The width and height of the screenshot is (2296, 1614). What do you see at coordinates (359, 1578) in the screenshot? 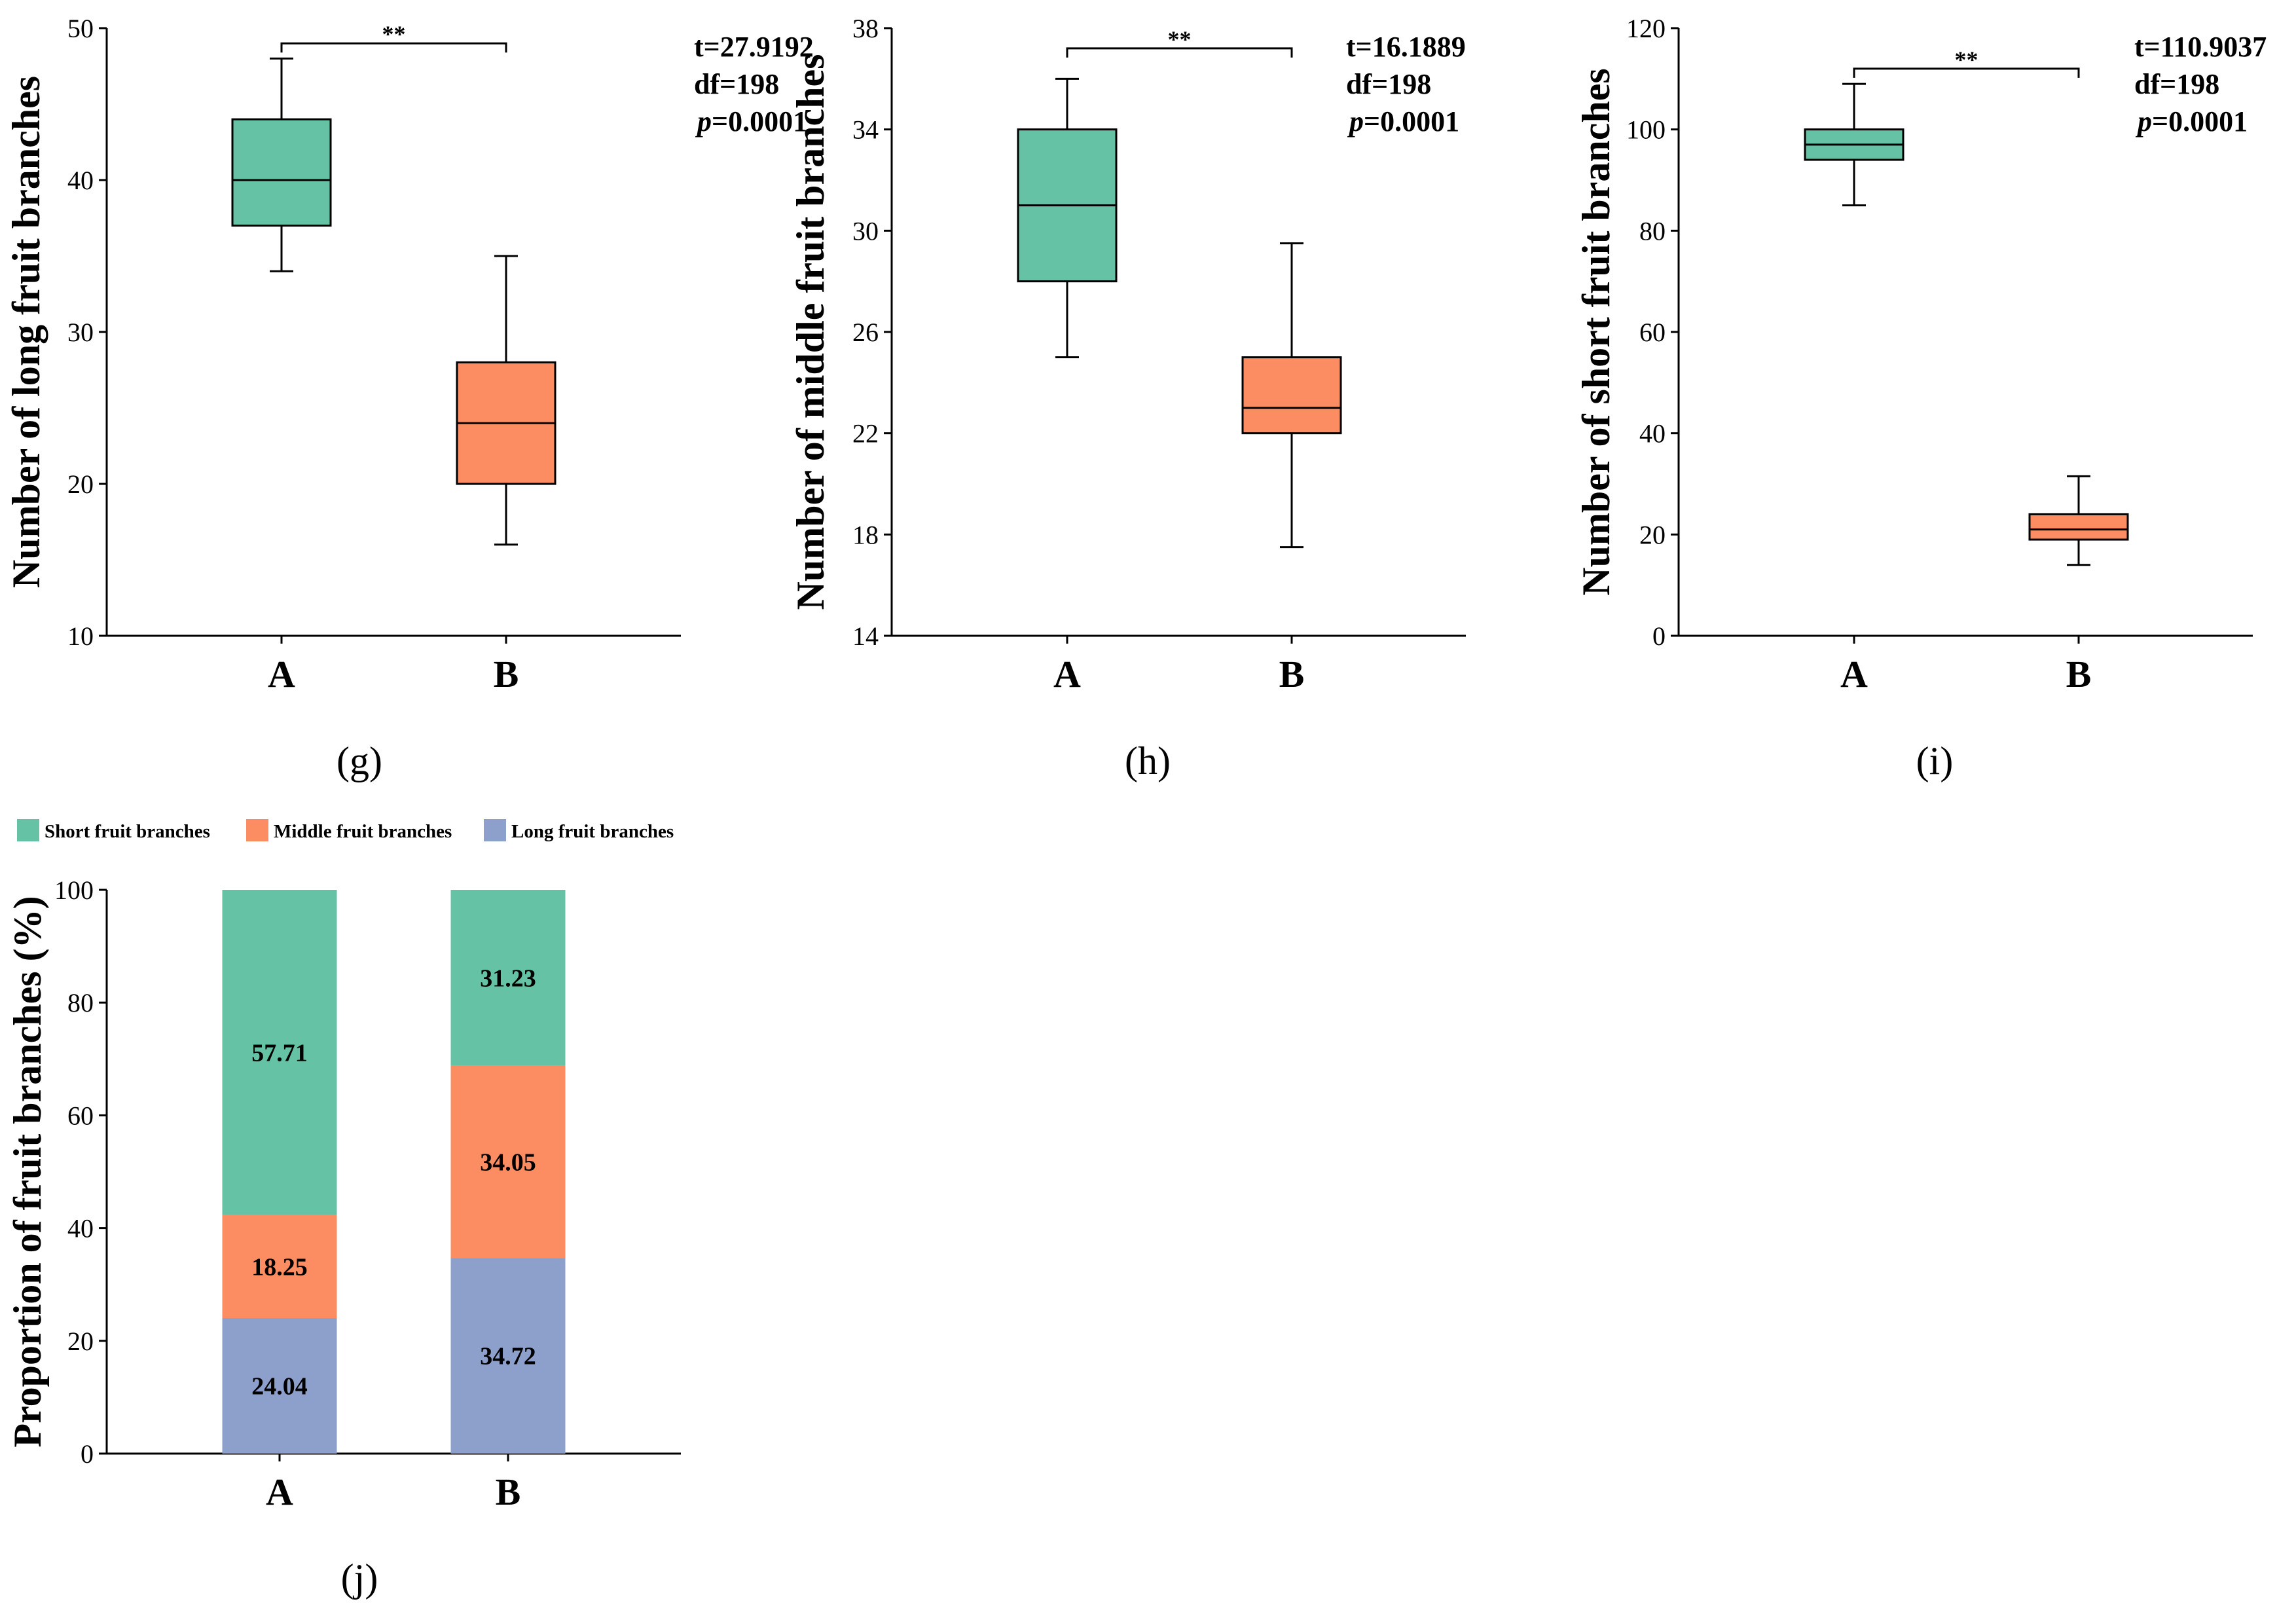
I see `panel-label: (j)` at bounding box center [359, 1578].